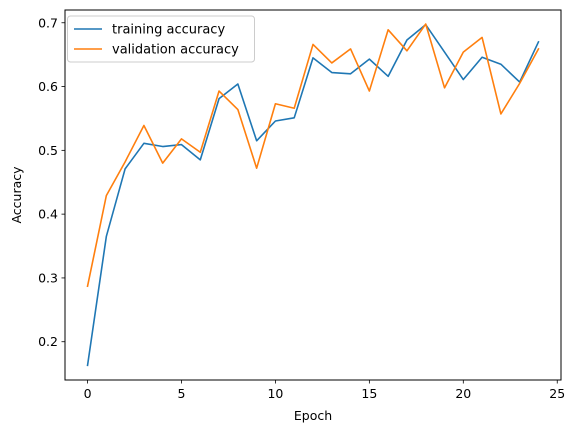  I want to click on y-tick-label: 0.4, so click(48, 214).